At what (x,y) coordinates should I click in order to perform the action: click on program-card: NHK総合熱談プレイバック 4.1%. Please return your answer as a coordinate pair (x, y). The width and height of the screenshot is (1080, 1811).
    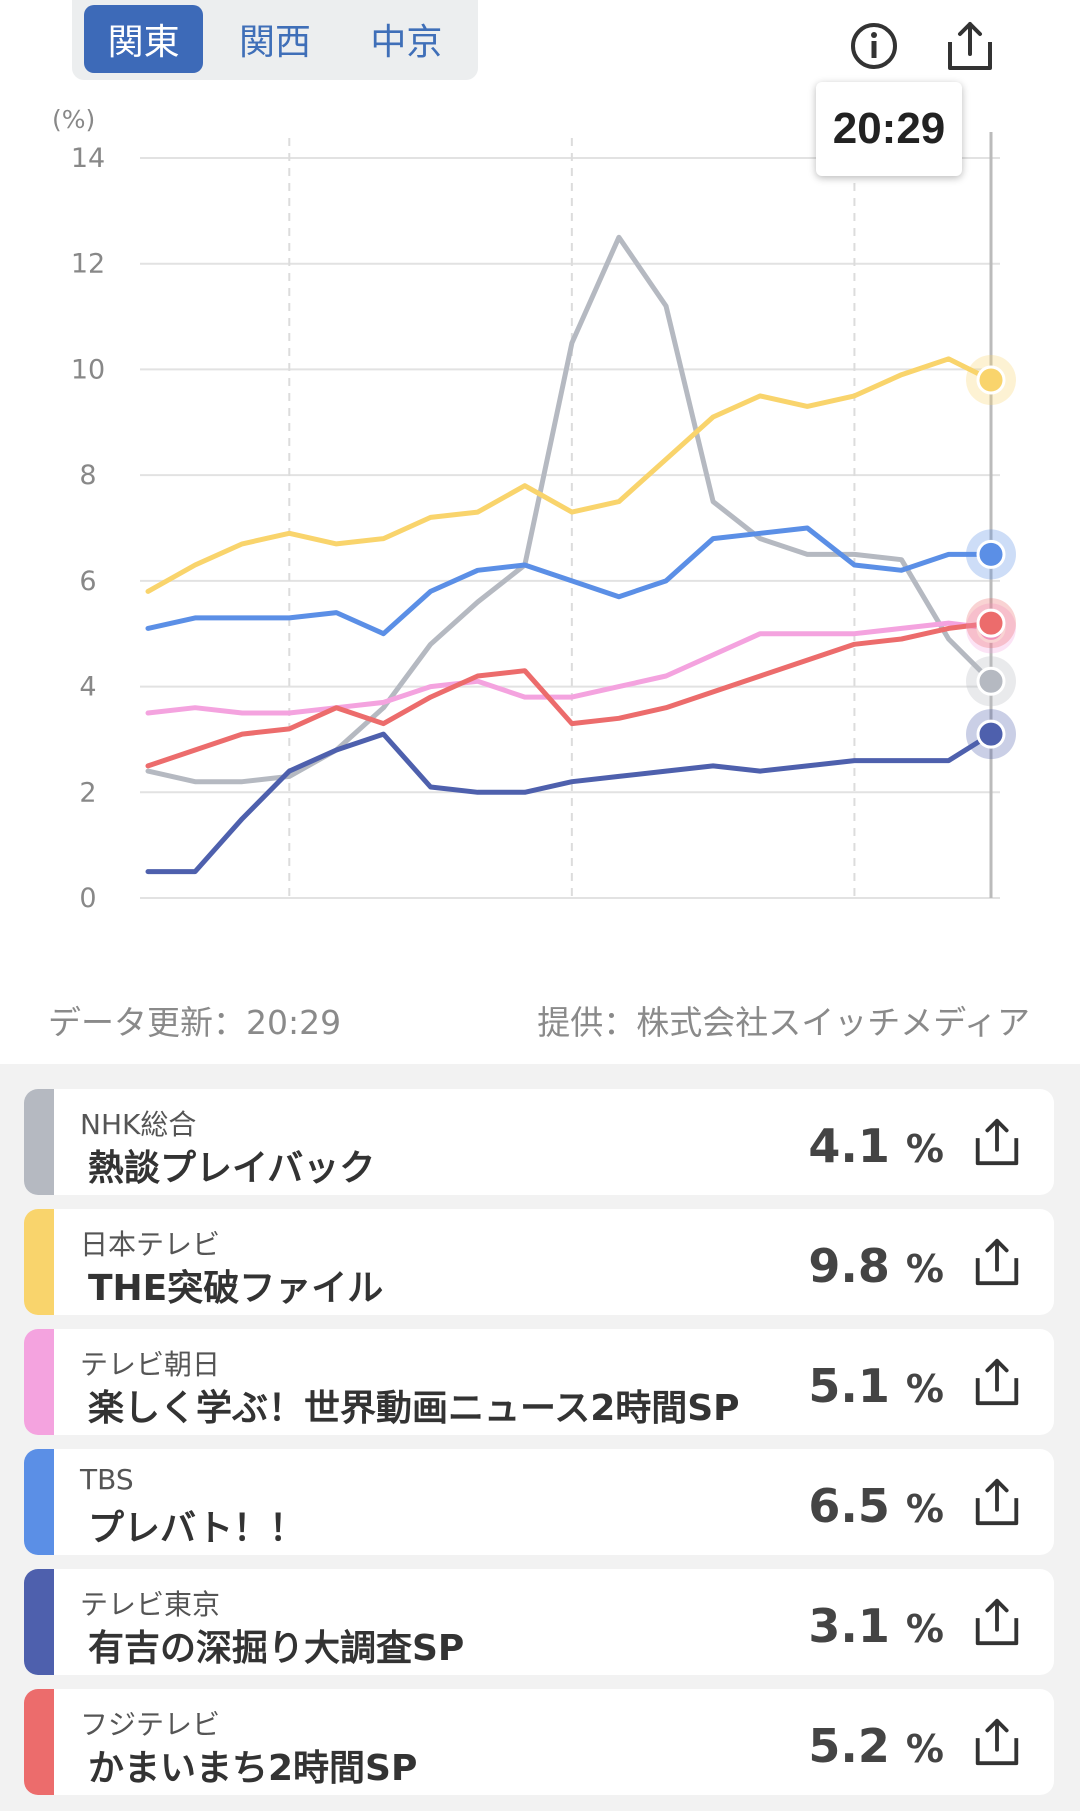
    Looking at the image, I should click on (539, 1142).